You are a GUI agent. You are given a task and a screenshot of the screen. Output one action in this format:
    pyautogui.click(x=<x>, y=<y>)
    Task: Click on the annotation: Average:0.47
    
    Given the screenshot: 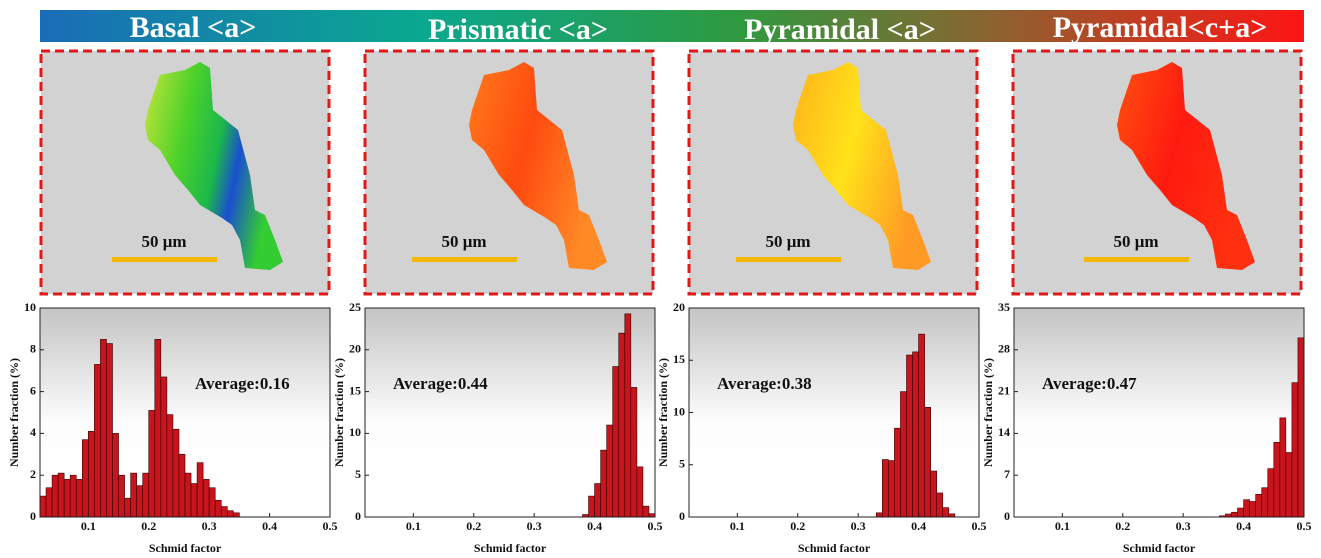 What is the action you would take?
    pyautogui.click(x=1089, y=383)
    